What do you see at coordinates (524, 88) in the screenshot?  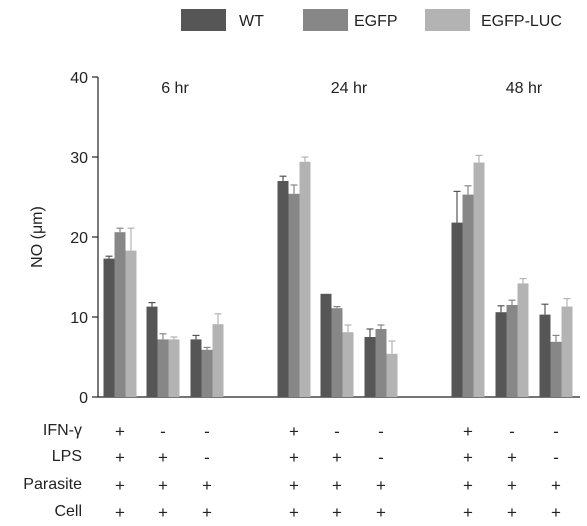 I see `group-label: 48 hr` at bounding box center [524, 88].